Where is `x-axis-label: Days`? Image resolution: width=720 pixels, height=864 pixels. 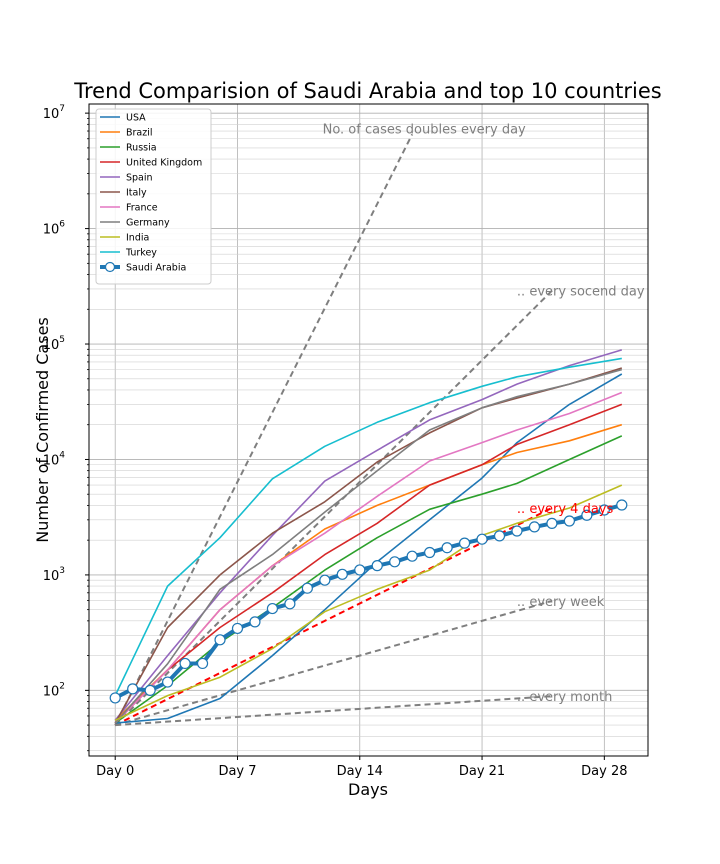 x-axis-label: Days is located at coordinates (368, 789).